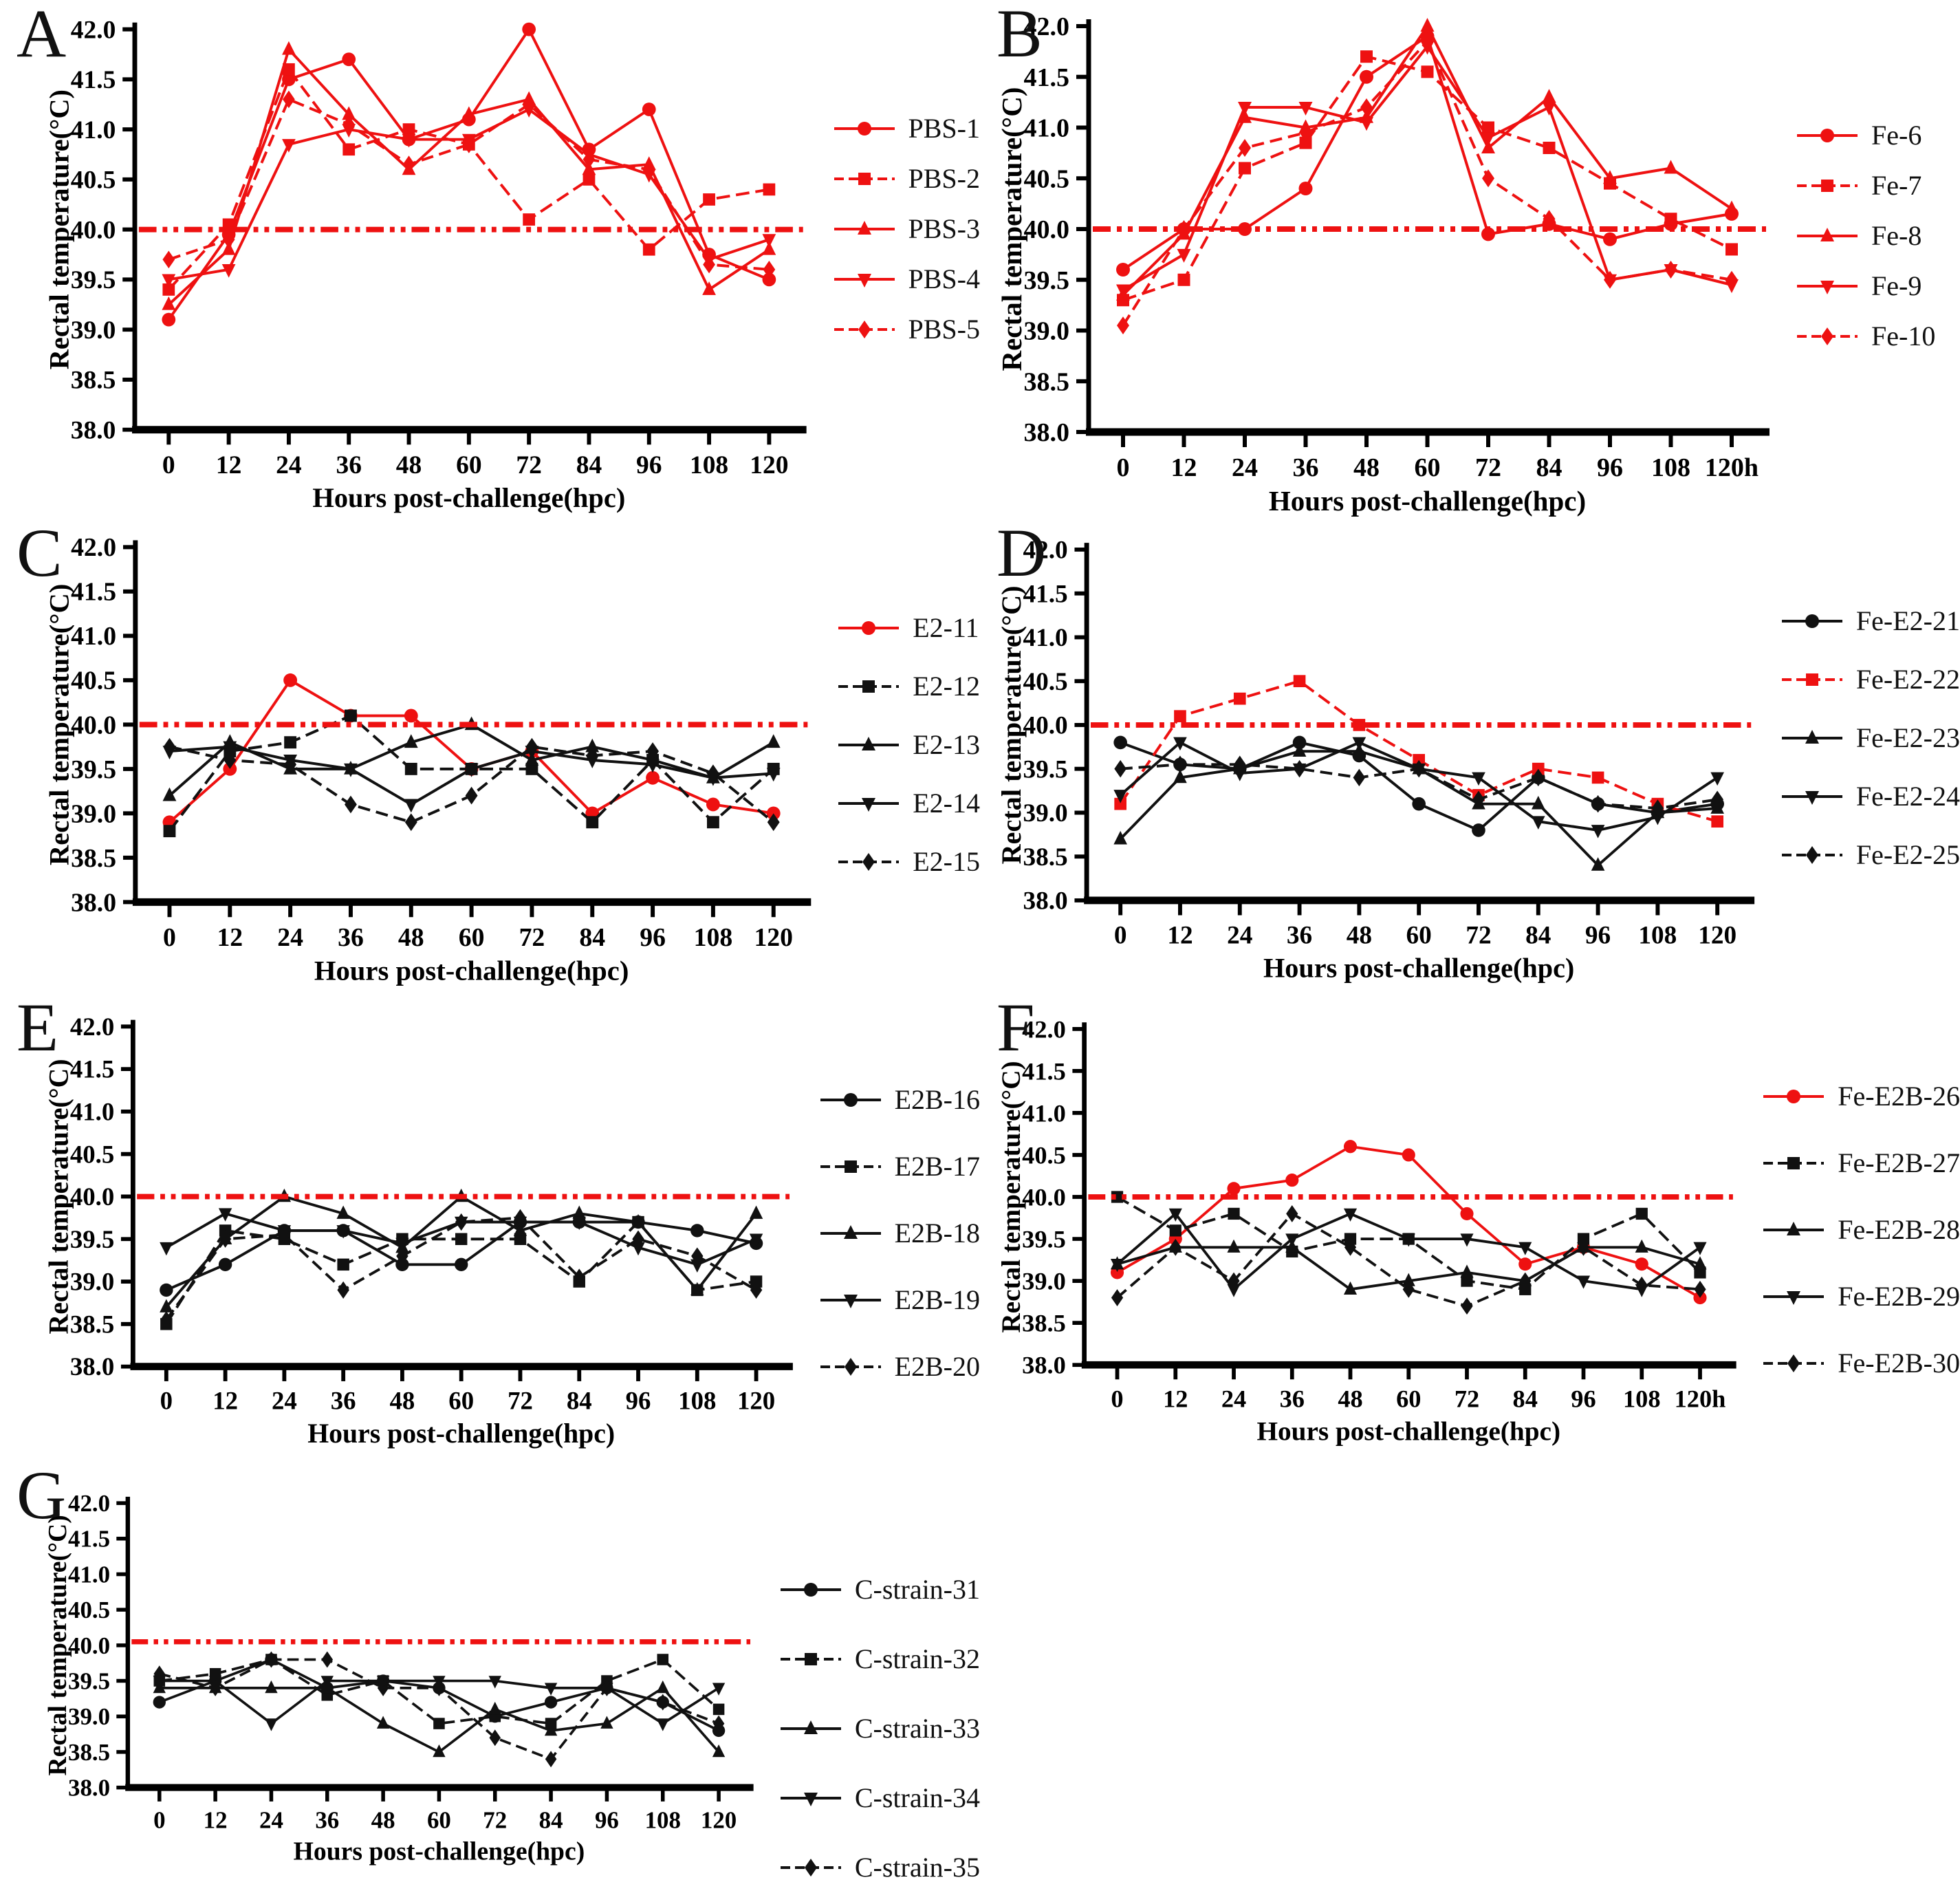 Image resolution: width=1960 pixels, height=1902 pixels. What do you see at coordinates (1860, 1163) in the screenshot?
I see `legend-item-Fe-E2B-27: Fe-E2B-27` at bounding box center [1860, 1163].